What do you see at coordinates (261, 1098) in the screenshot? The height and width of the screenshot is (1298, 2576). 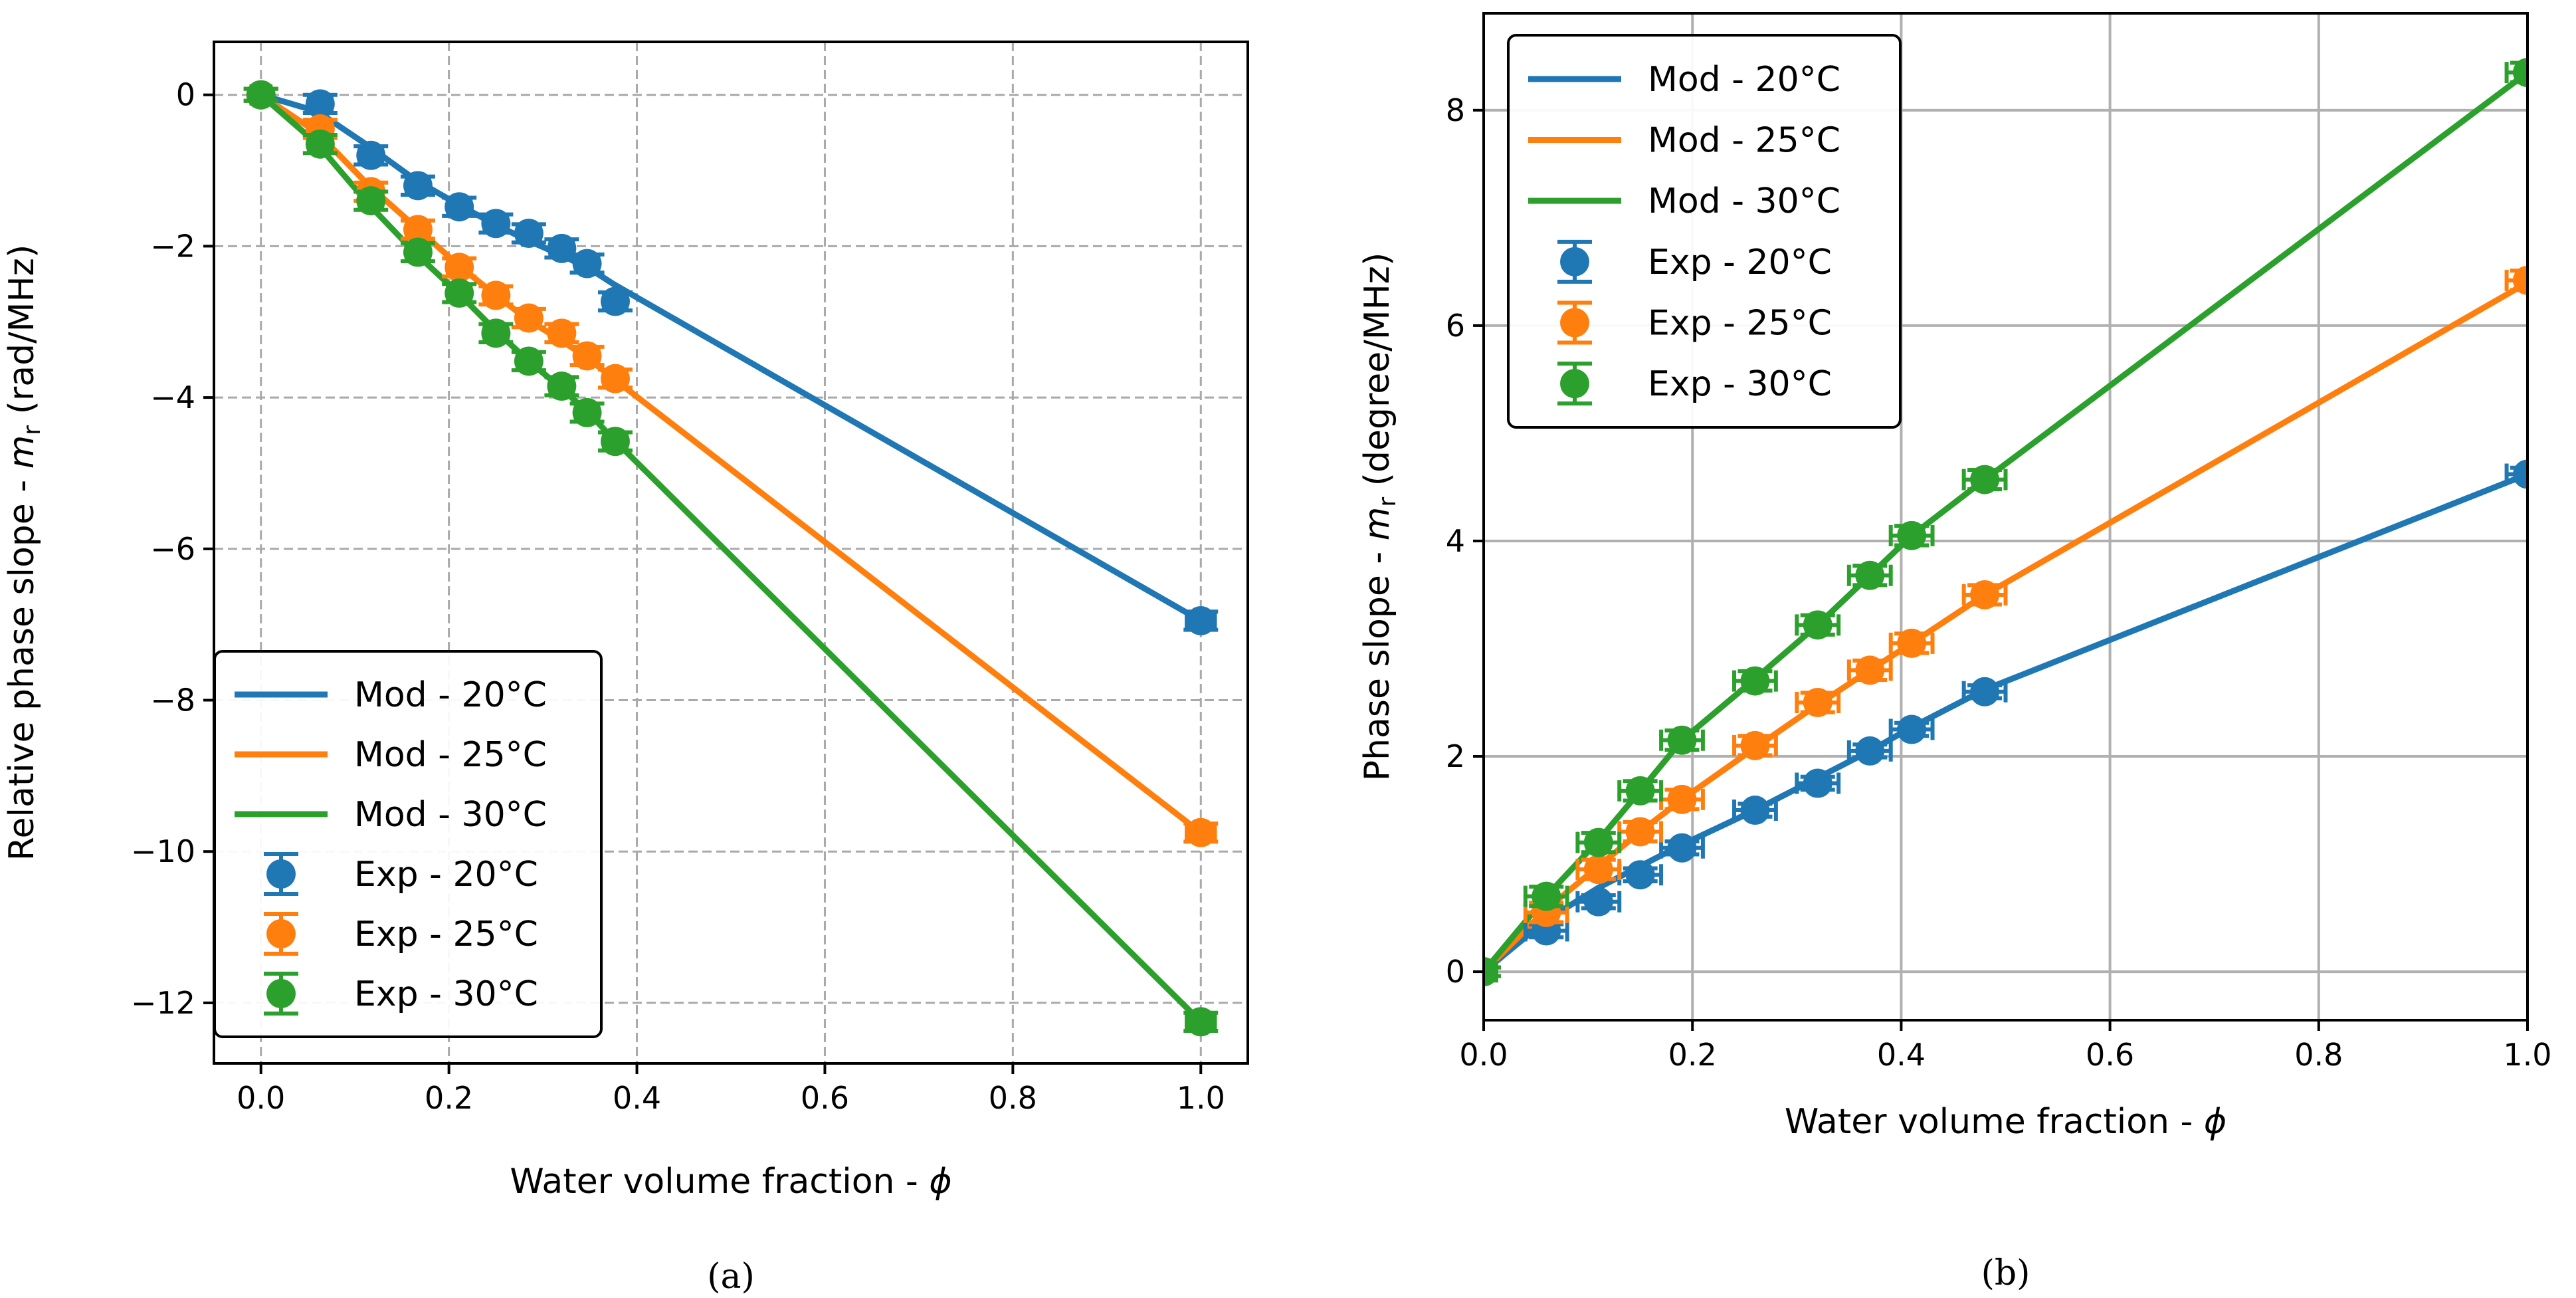 I see `x-tick-label: 0.0` at bounding box center [261, 1098].